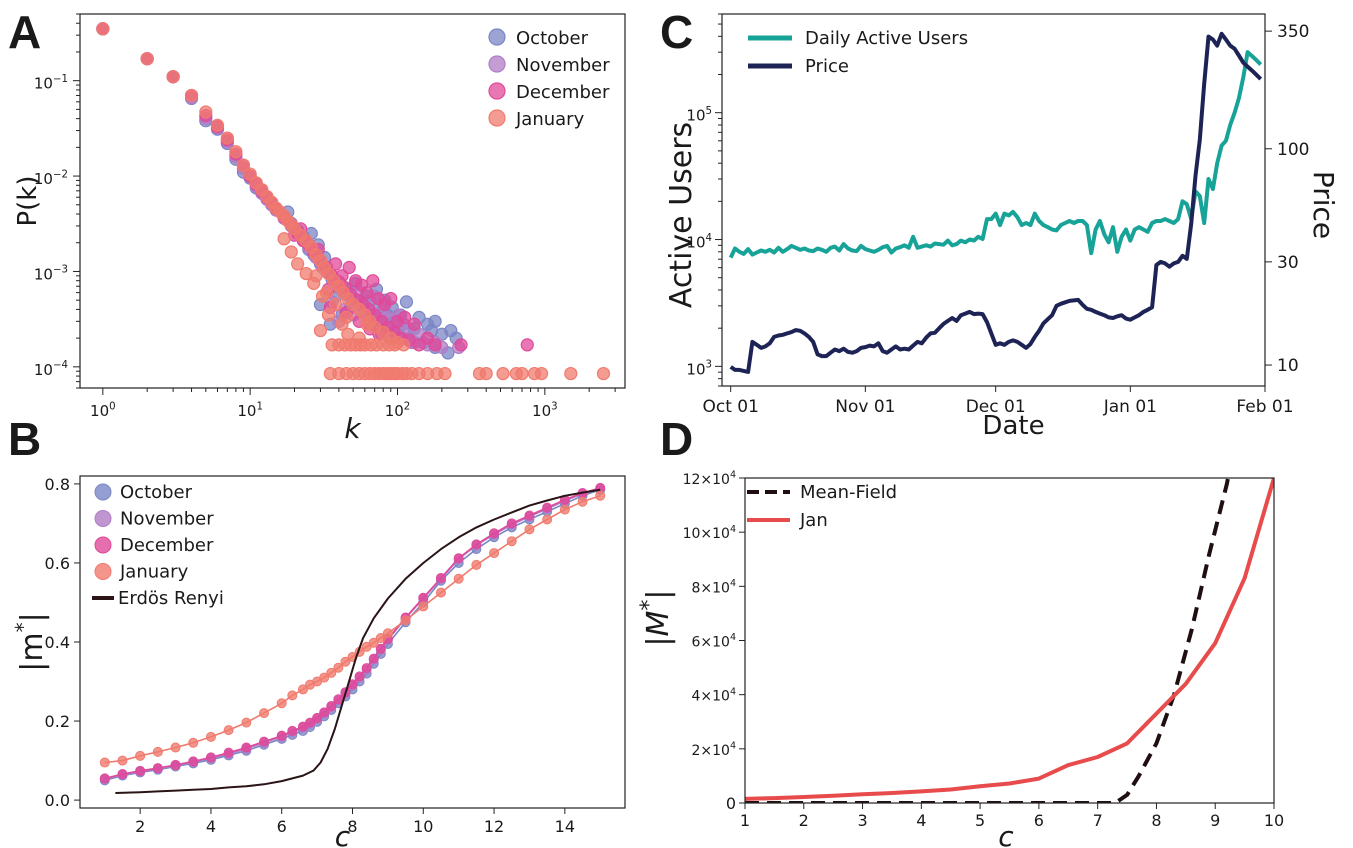 The image size is (1353, 848). What do you see at coordinates (57, 563) in the screenshot?
I see `y-tick-label: 0.6` at bounding box center [57, 563].